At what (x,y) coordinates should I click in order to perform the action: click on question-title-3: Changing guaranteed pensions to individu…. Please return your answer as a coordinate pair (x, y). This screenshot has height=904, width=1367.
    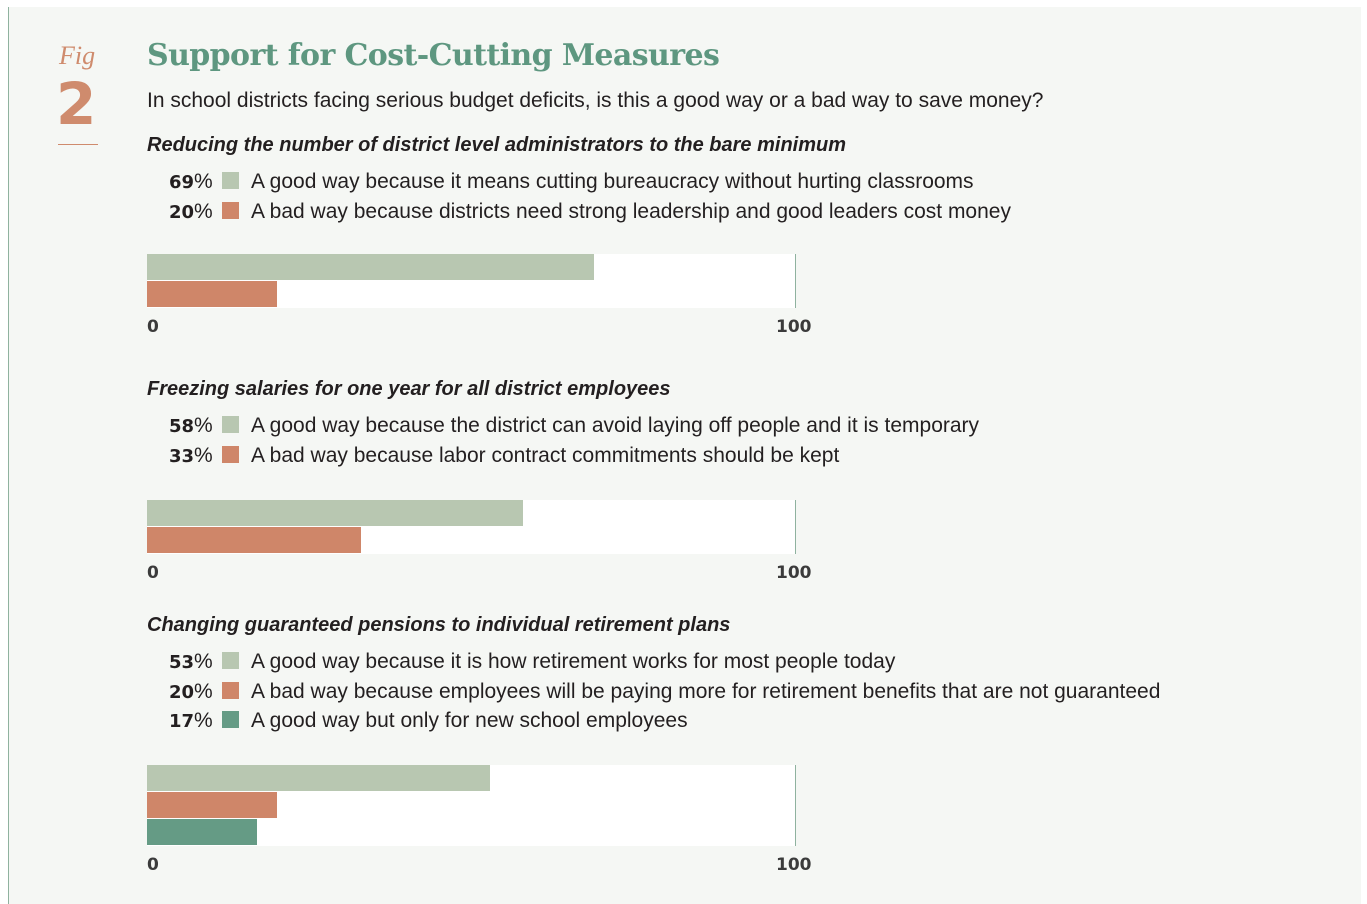
    Looking at the image, I should click on (439, 625).